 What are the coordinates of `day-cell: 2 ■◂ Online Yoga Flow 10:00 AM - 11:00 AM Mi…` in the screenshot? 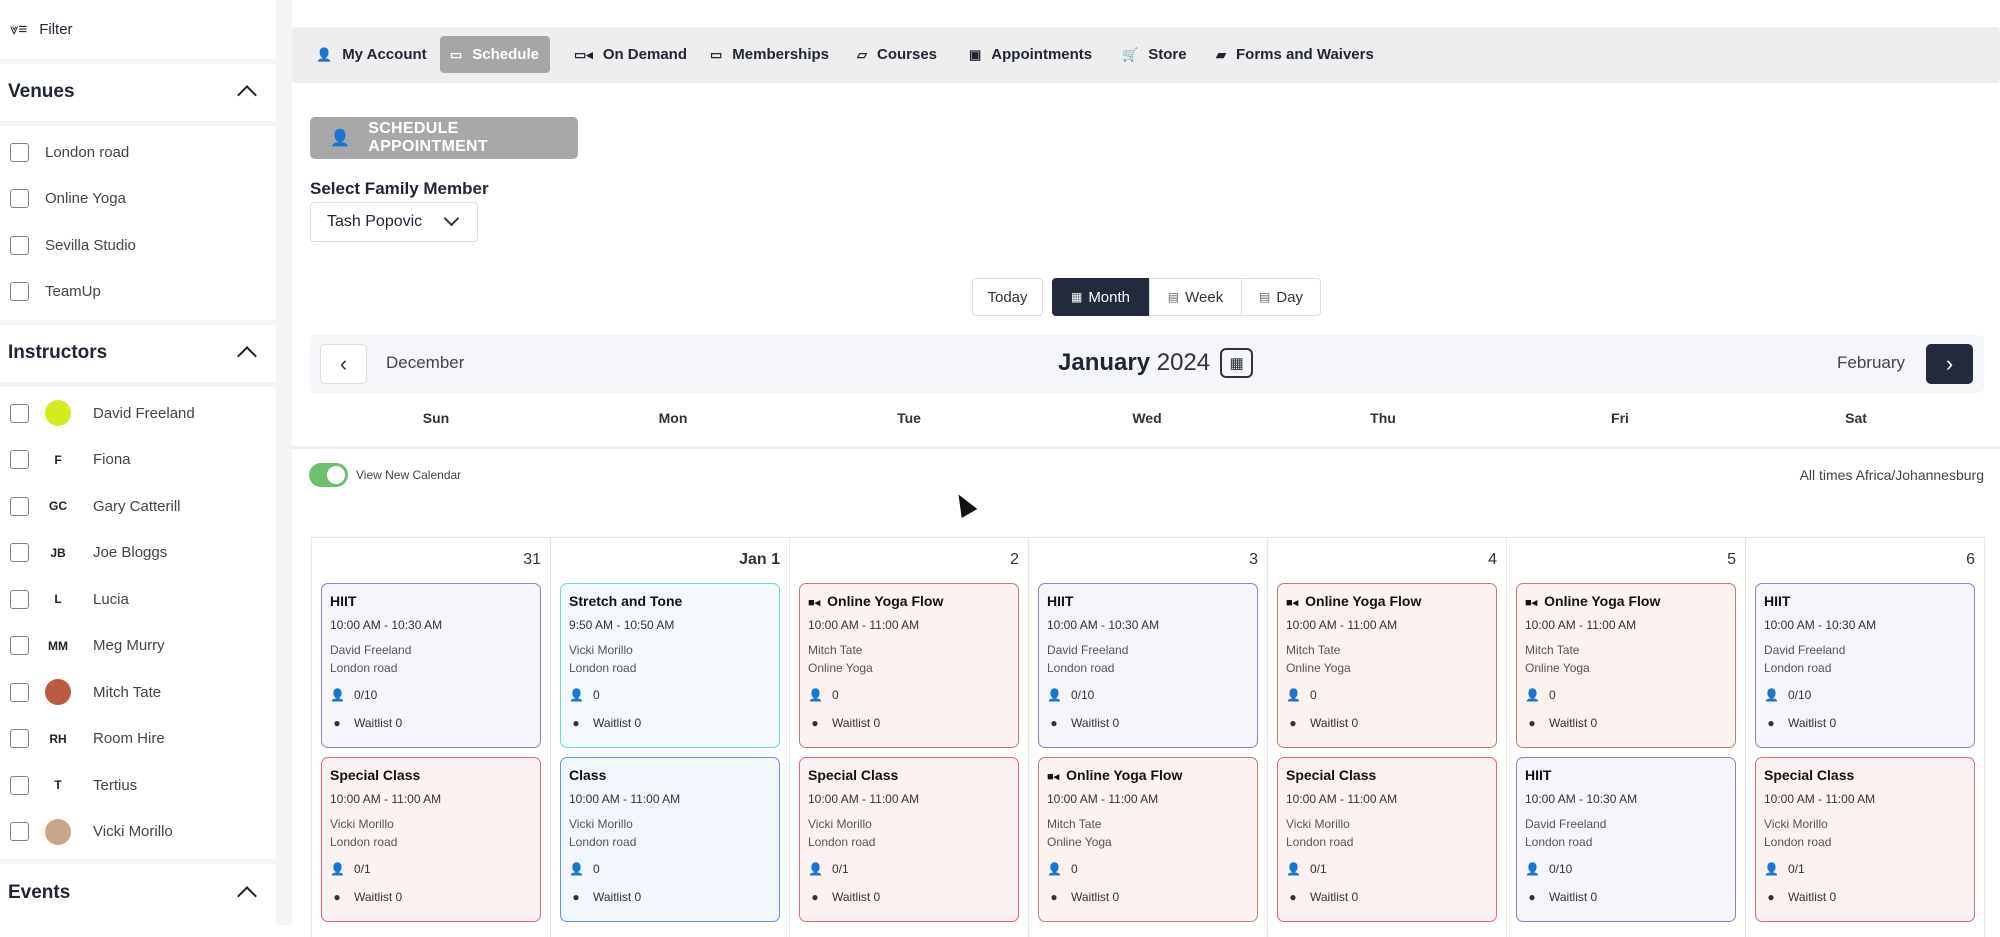 It's located at (908, 737).